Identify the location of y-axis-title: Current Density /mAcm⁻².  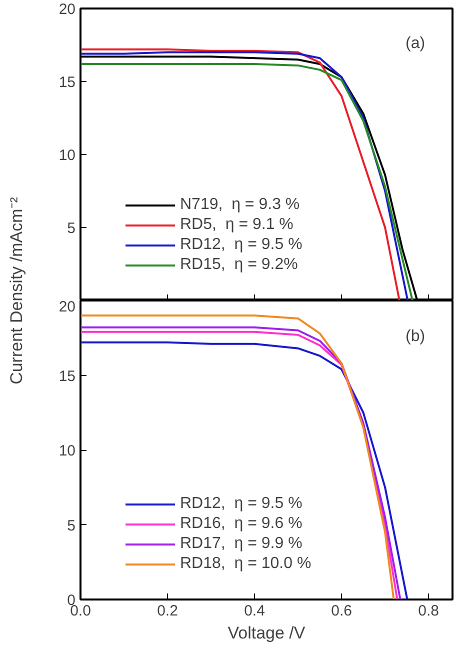
(16, 290).